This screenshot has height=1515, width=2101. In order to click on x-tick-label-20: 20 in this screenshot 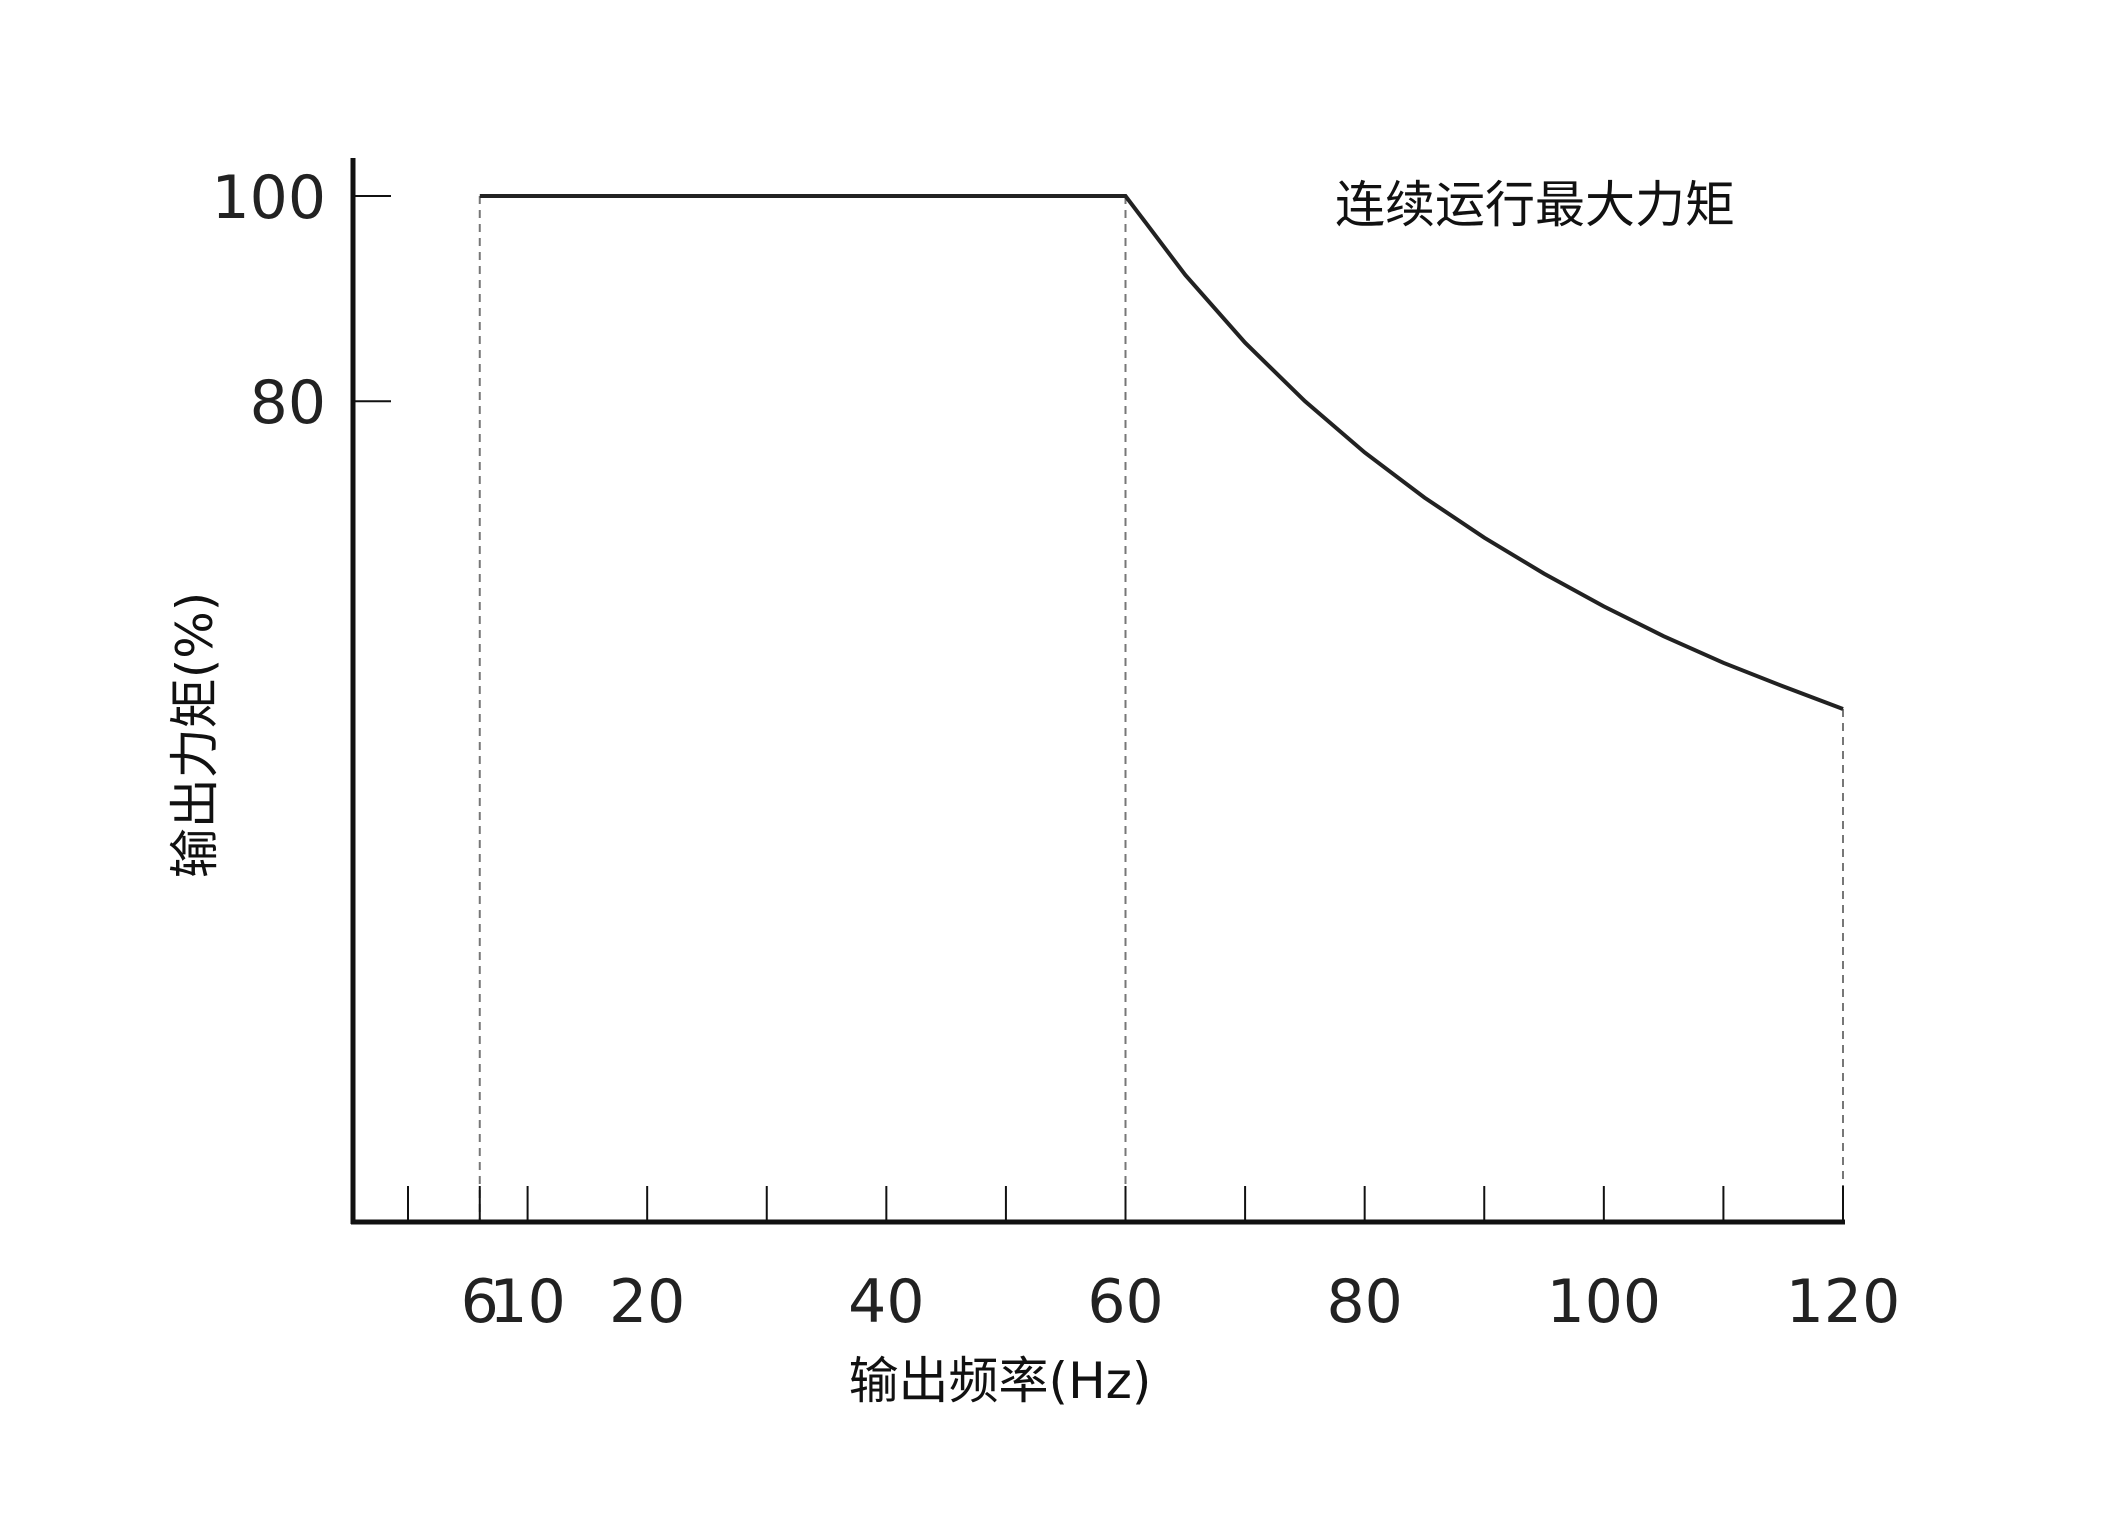, I will do `click(647, 1302)`.